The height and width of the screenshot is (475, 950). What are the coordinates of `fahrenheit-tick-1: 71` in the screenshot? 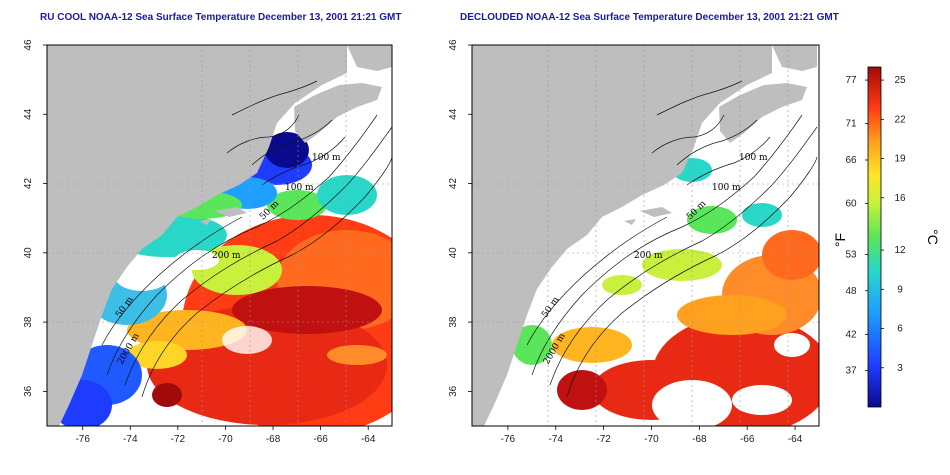 It's located at (851, 124).